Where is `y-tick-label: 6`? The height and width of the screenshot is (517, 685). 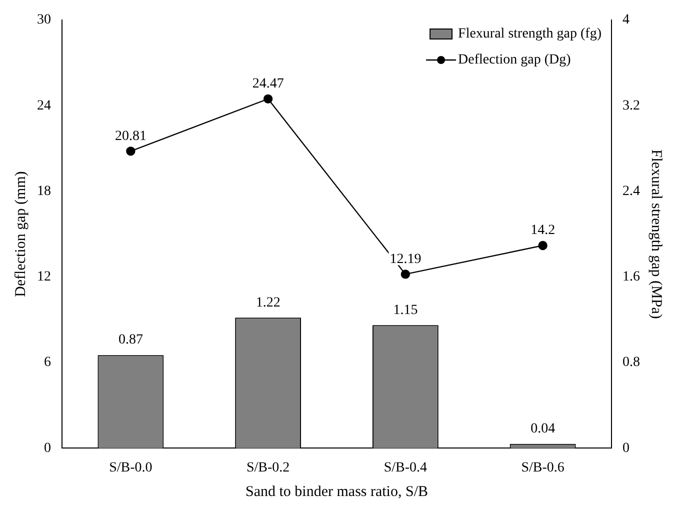
y-tick-label: 6 is located at coordinates (47, 362).